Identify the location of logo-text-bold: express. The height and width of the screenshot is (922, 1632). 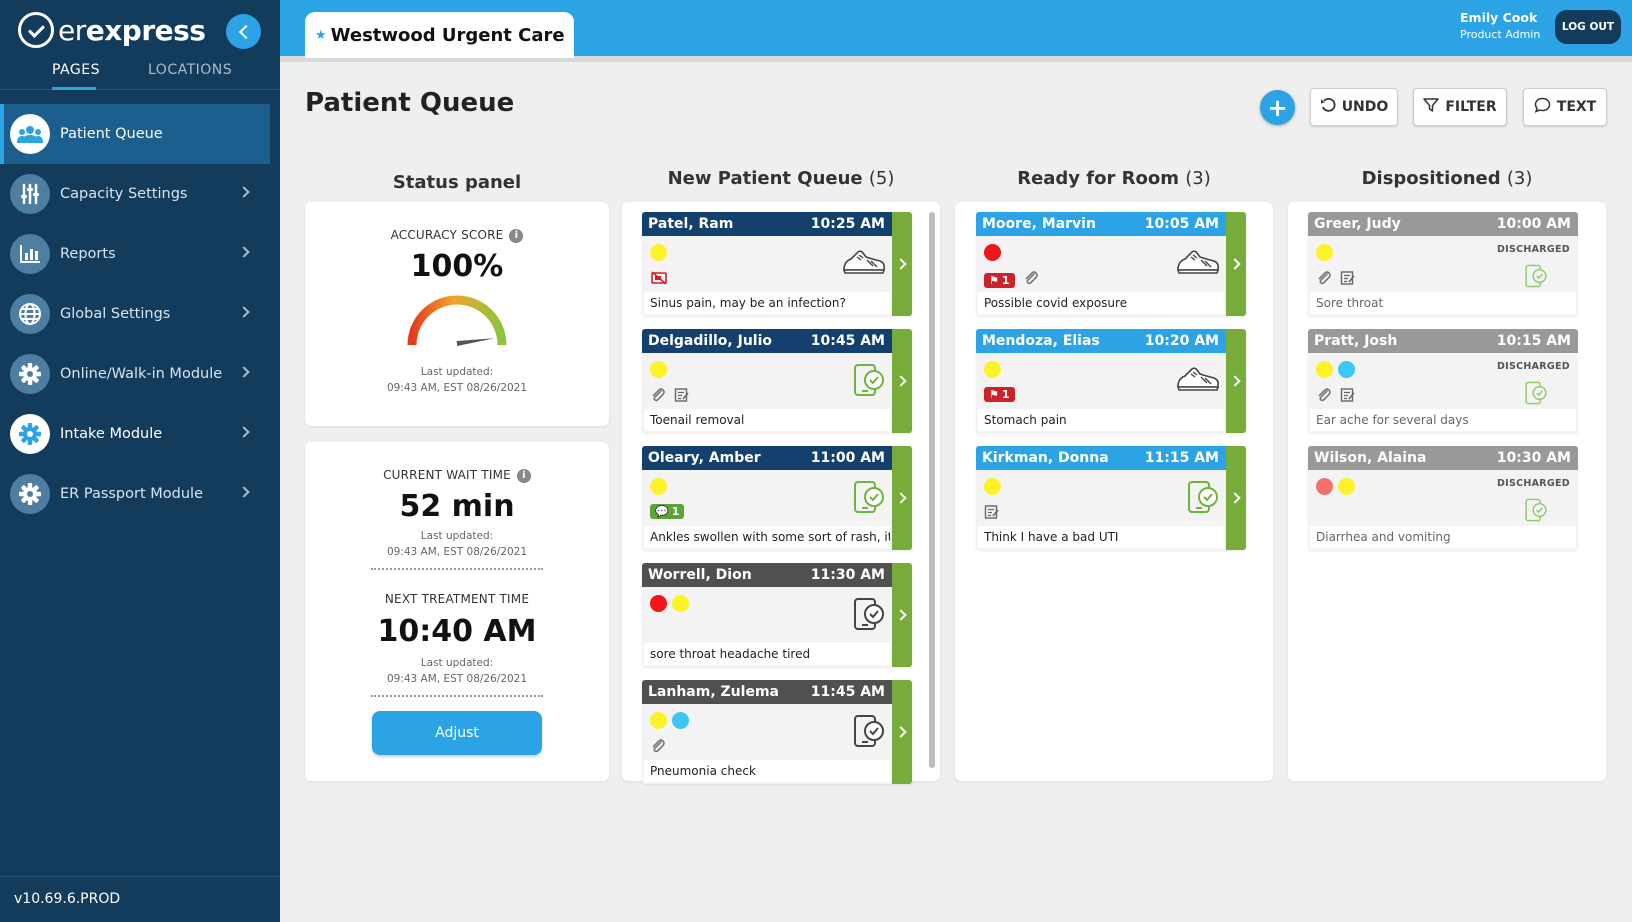
(145, 30).